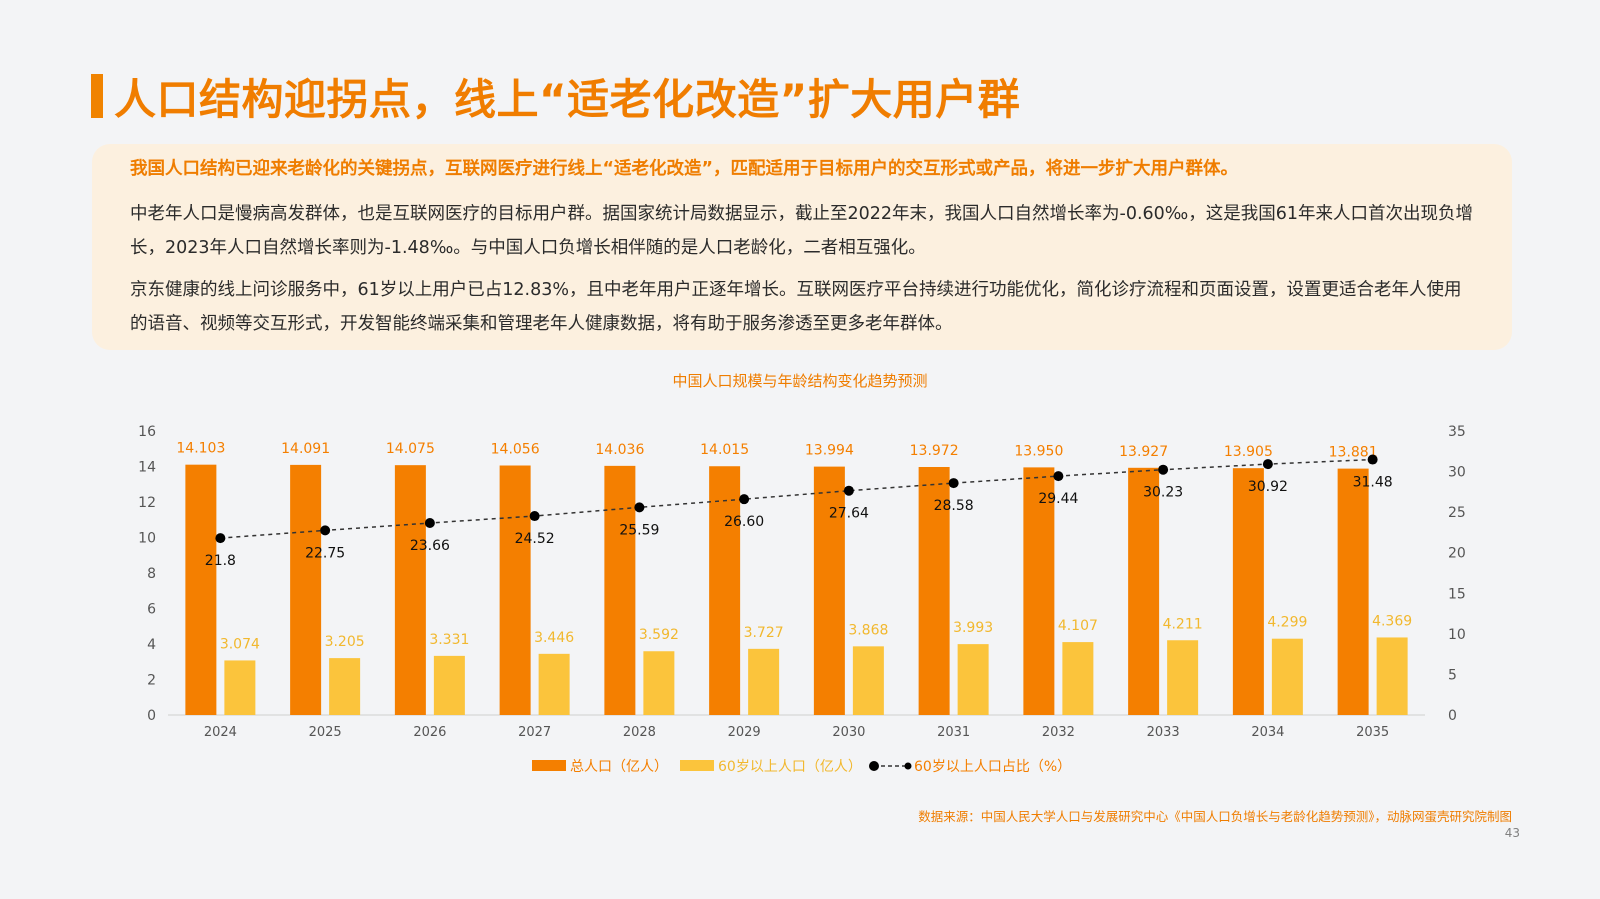  Describe the element at coordinates (1457, 432) in the screenshot. I see `right-axis-tick-label: 35` at that location.